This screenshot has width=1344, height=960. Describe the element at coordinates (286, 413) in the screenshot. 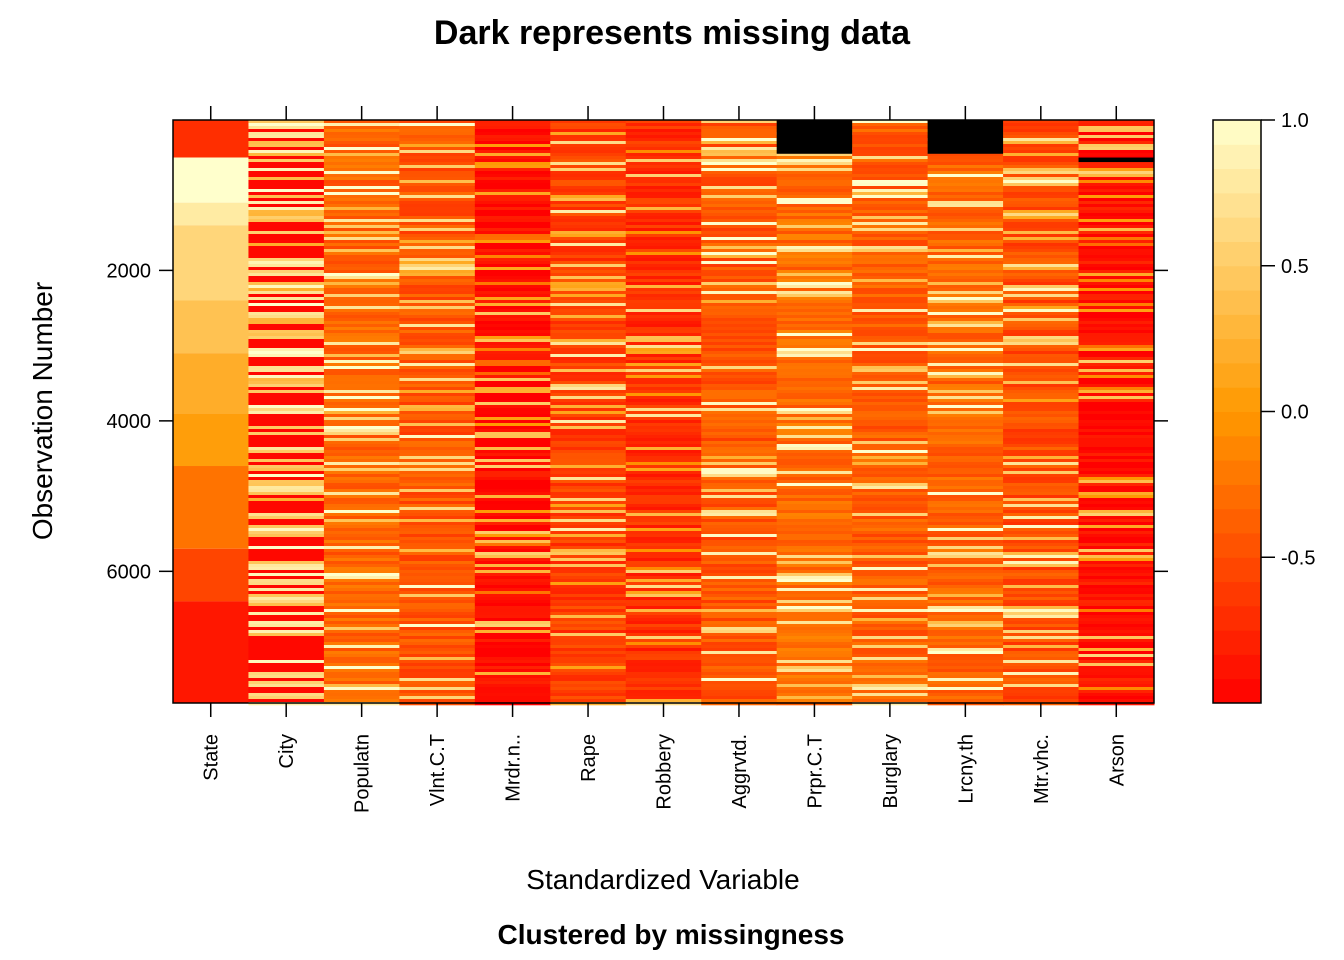

I see `heatmap-column-city` at that location.